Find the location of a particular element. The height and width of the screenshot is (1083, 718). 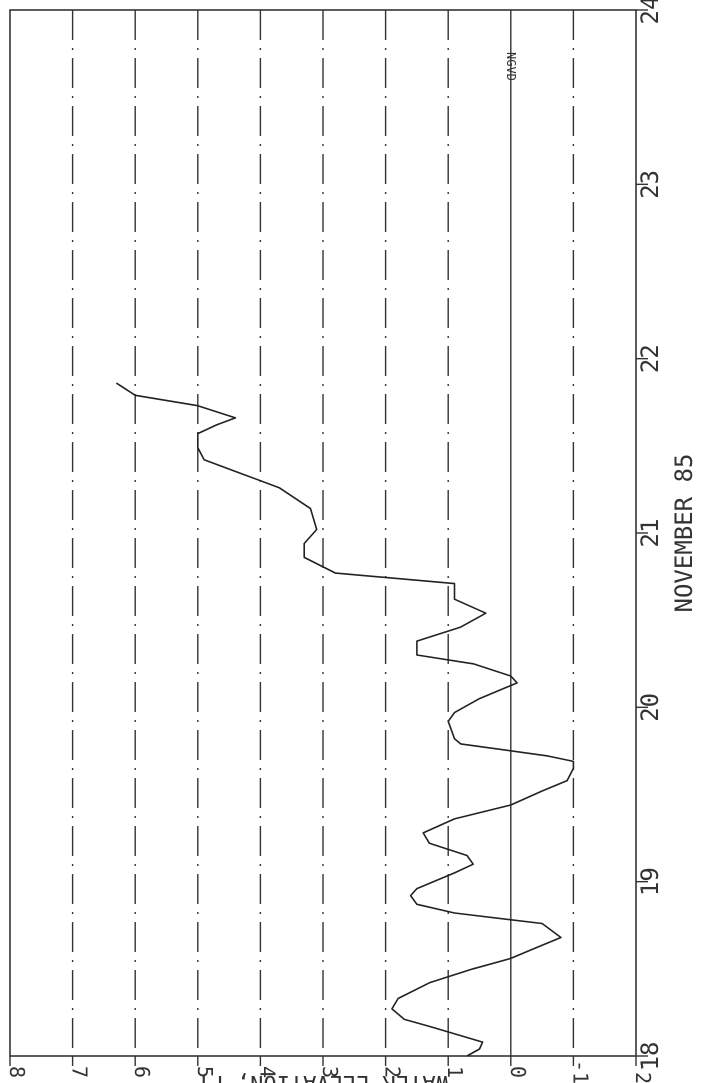

x-tick-label: 21 is located at coordinates (650, 533).